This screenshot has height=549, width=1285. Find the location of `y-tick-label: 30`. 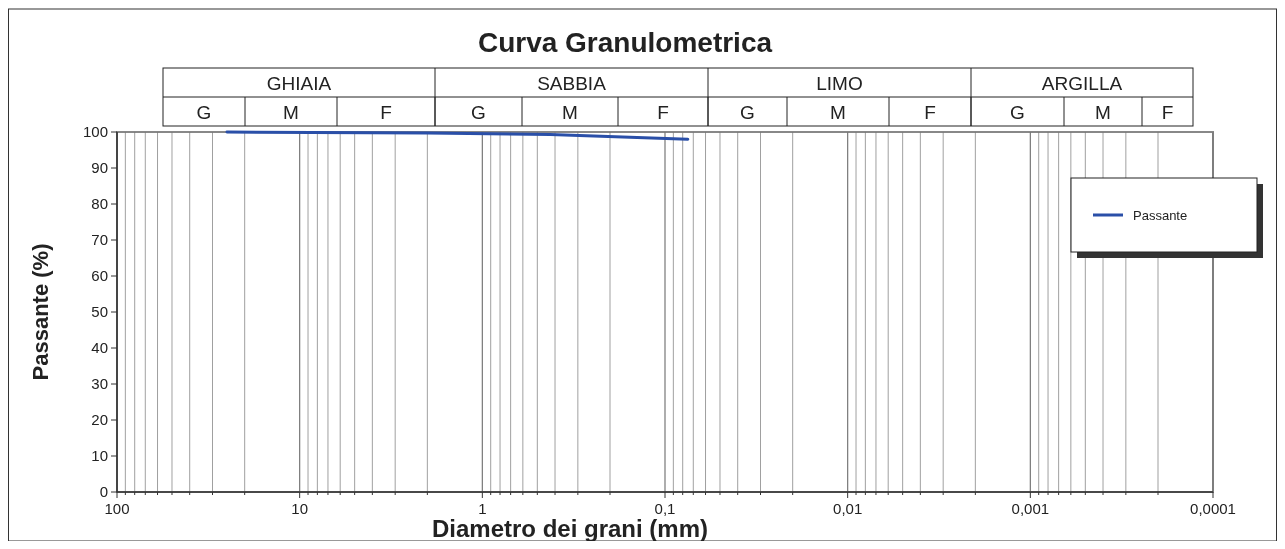

y-tick-label: 30 is located at coordinates (99, 384).